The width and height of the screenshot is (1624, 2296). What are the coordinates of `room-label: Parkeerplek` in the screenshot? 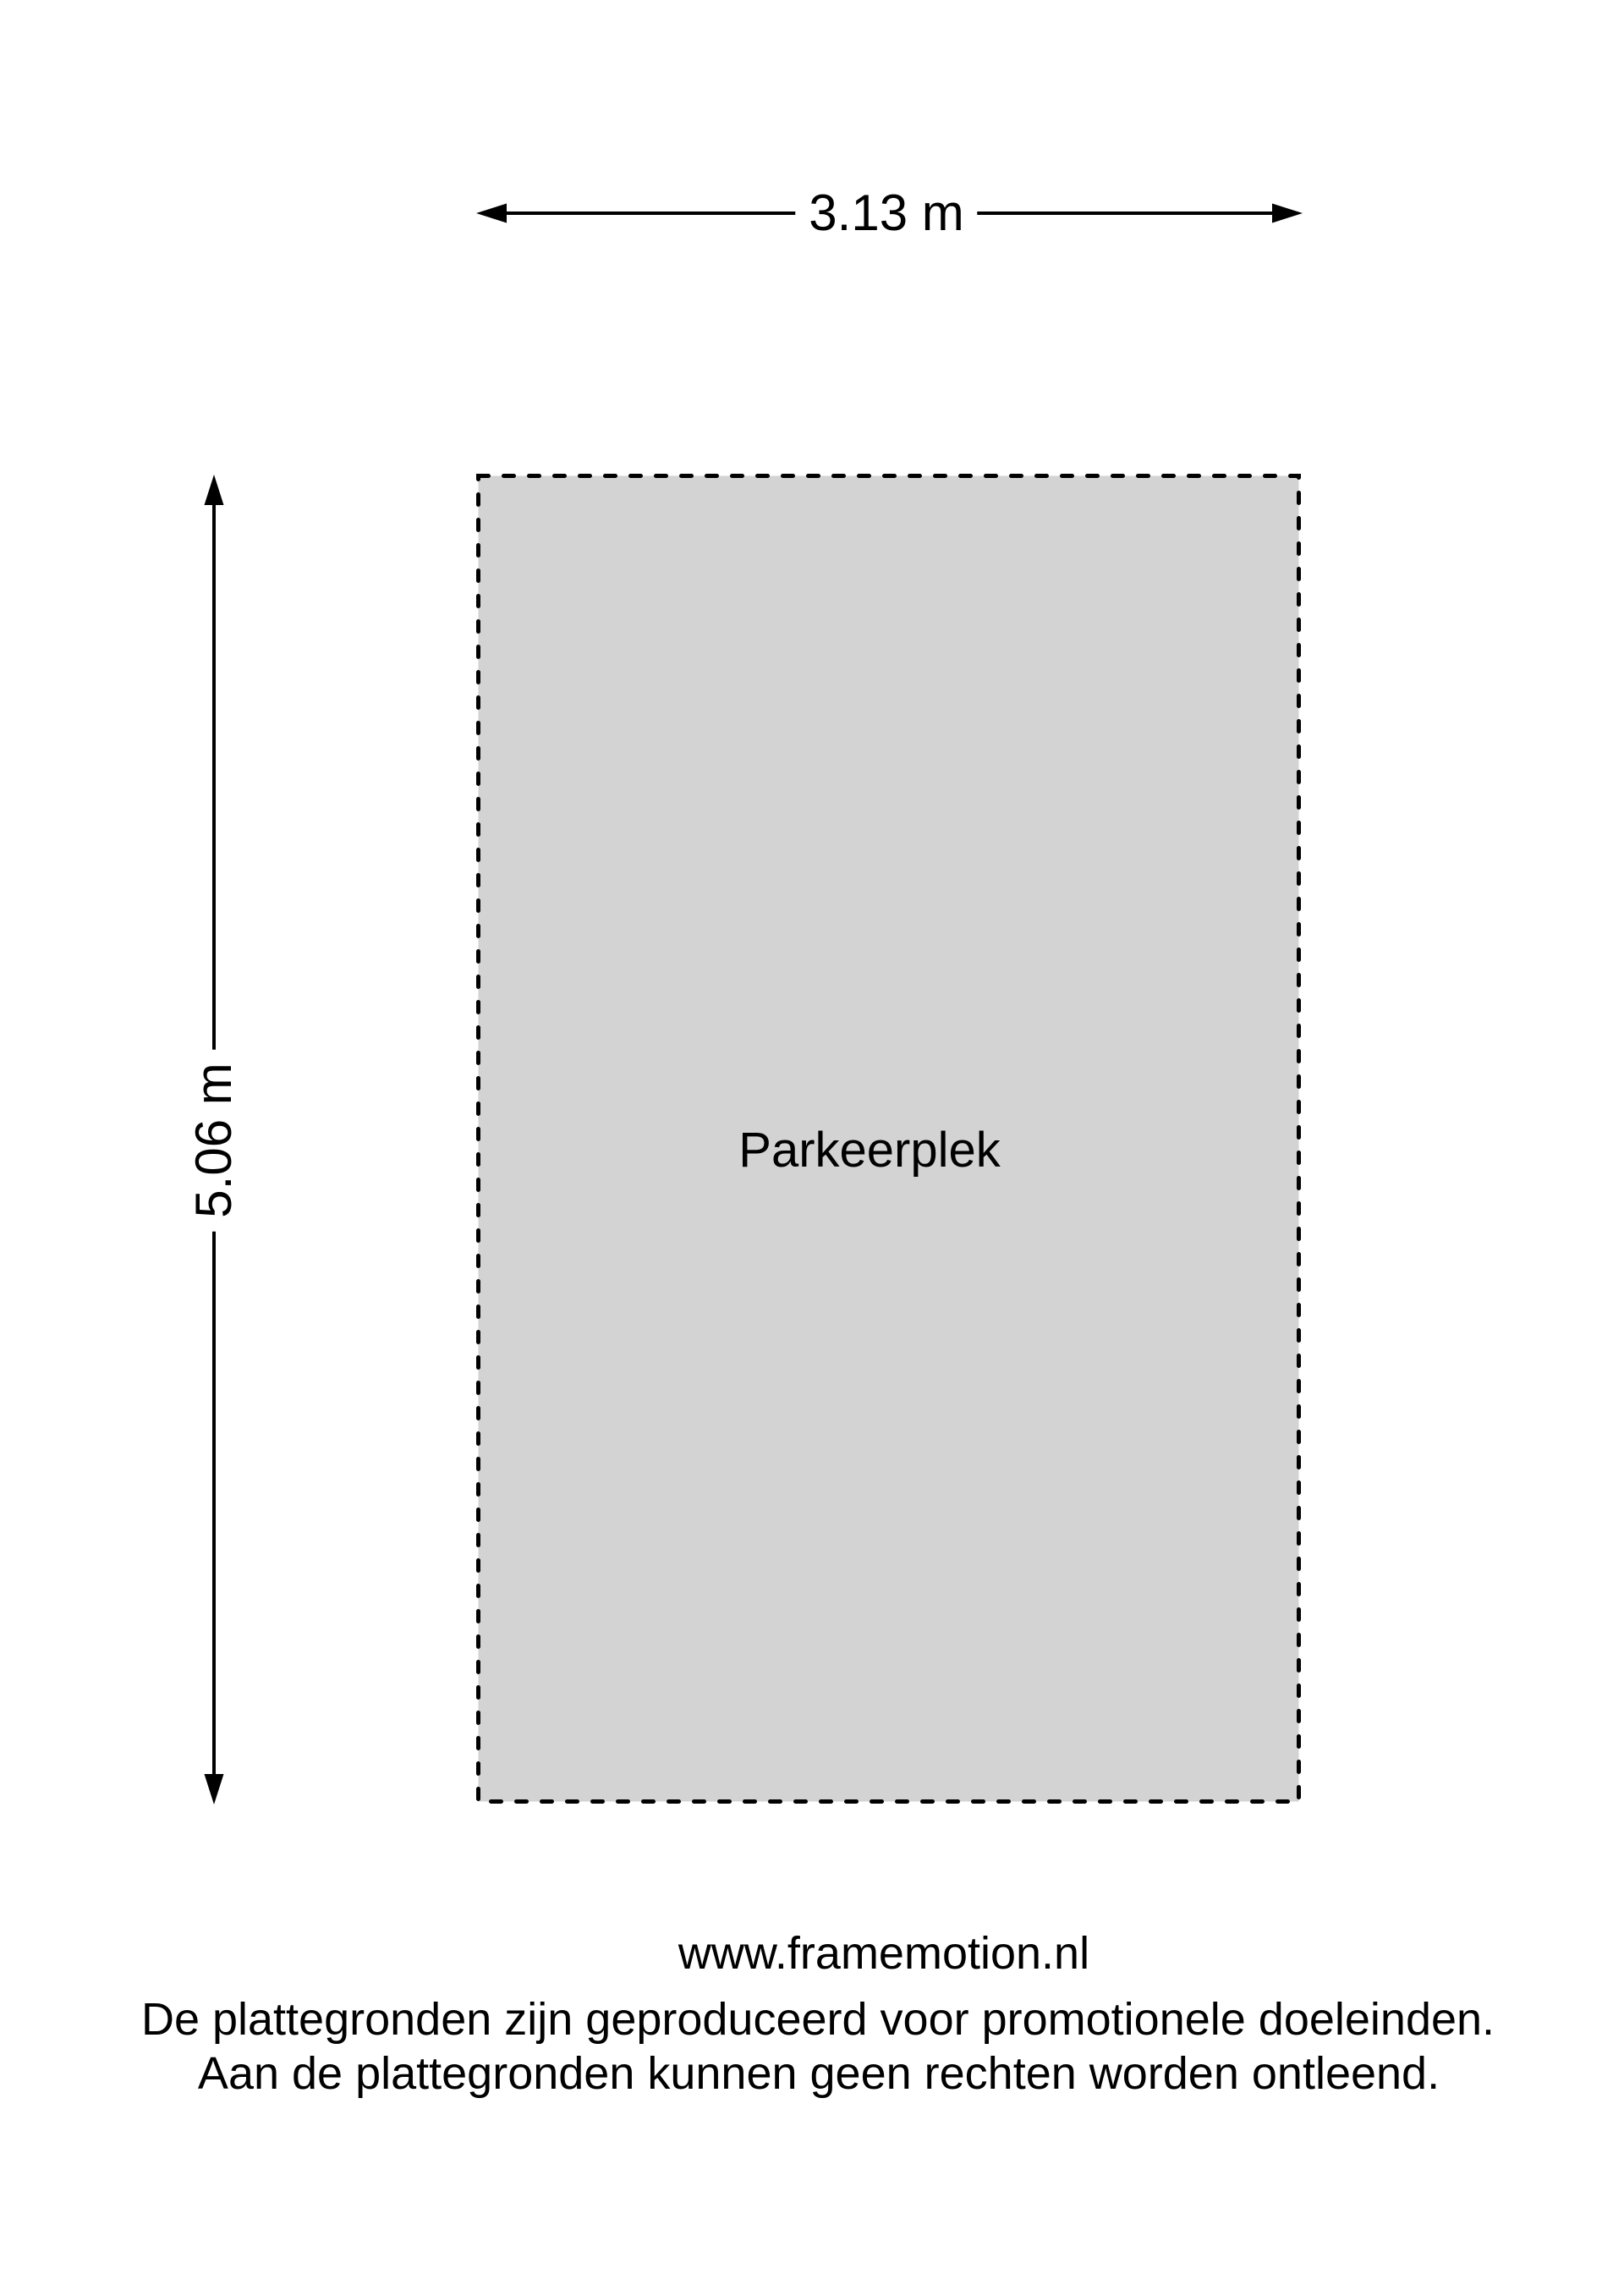 It's located at (869, 1150).